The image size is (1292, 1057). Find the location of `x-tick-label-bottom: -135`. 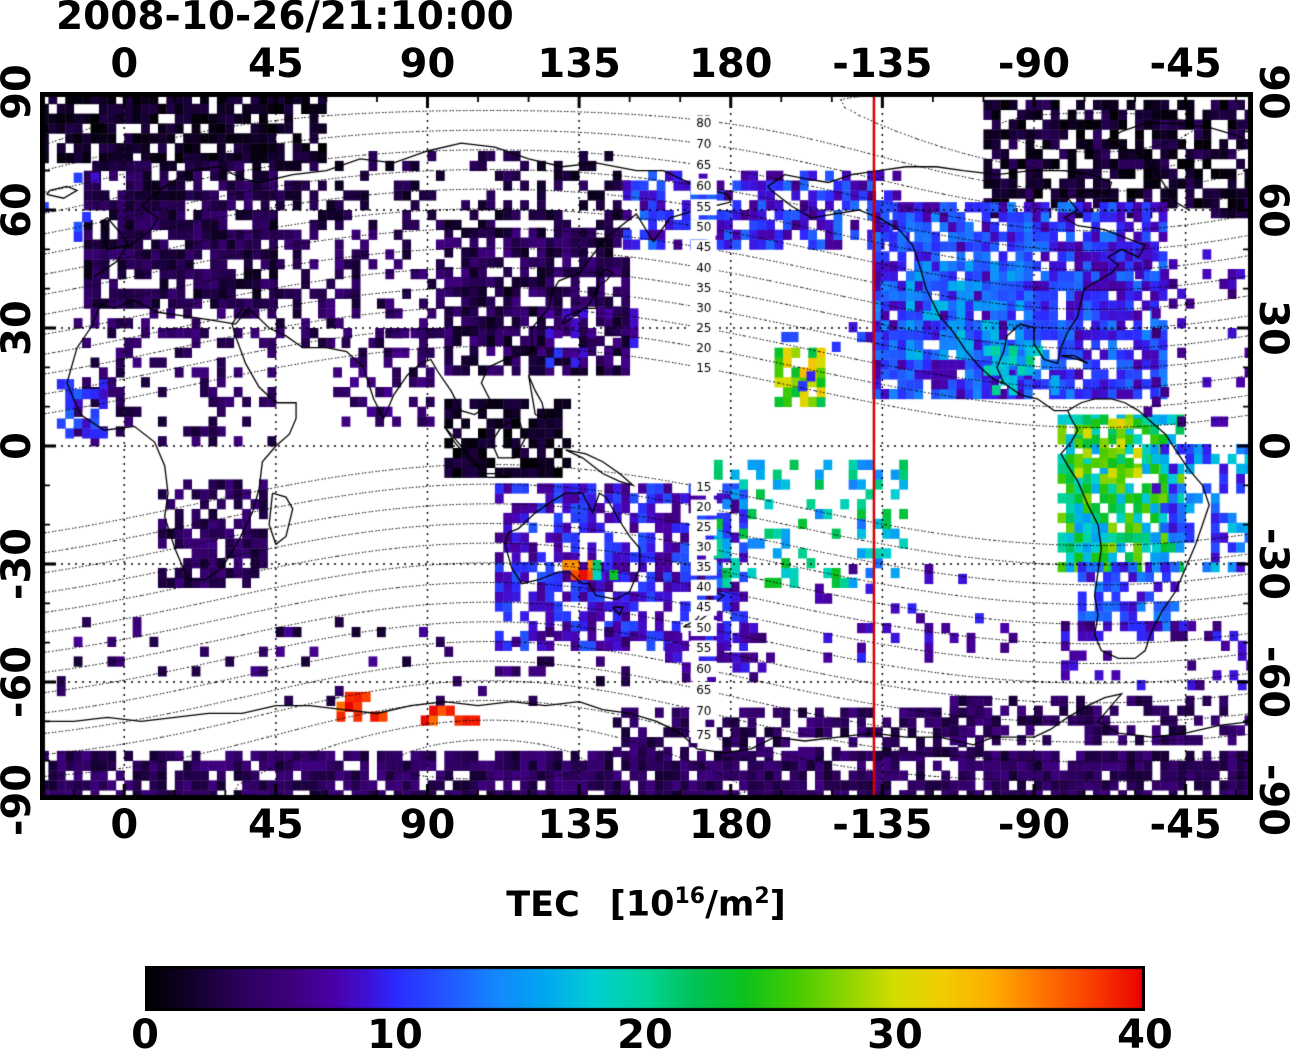

x-tick-label-bottom: -135 is located at coordinates (882, 825).